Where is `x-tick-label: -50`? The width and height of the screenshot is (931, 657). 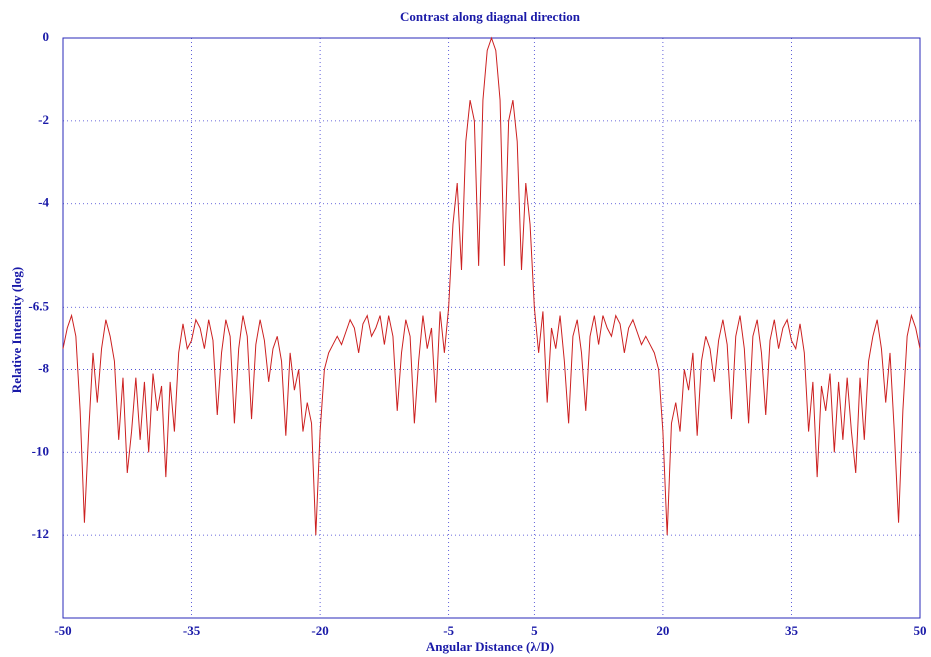
x-tick-label: -50 is located at coordinates (62, 630).